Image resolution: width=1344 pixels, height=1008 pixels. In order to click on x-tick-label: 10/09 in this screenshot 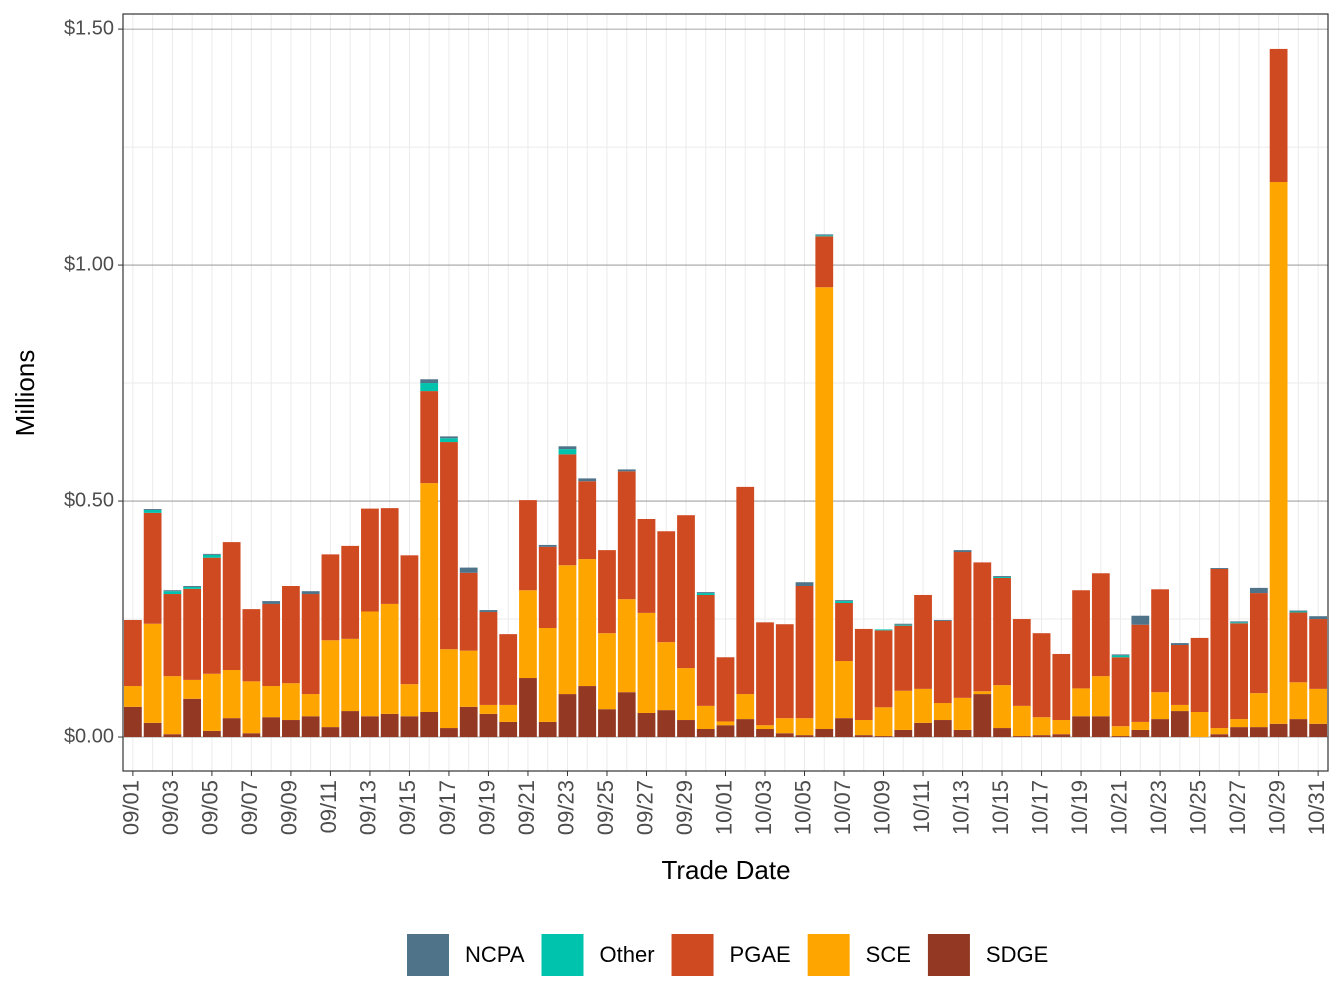, I will do `click(881, 807)`.